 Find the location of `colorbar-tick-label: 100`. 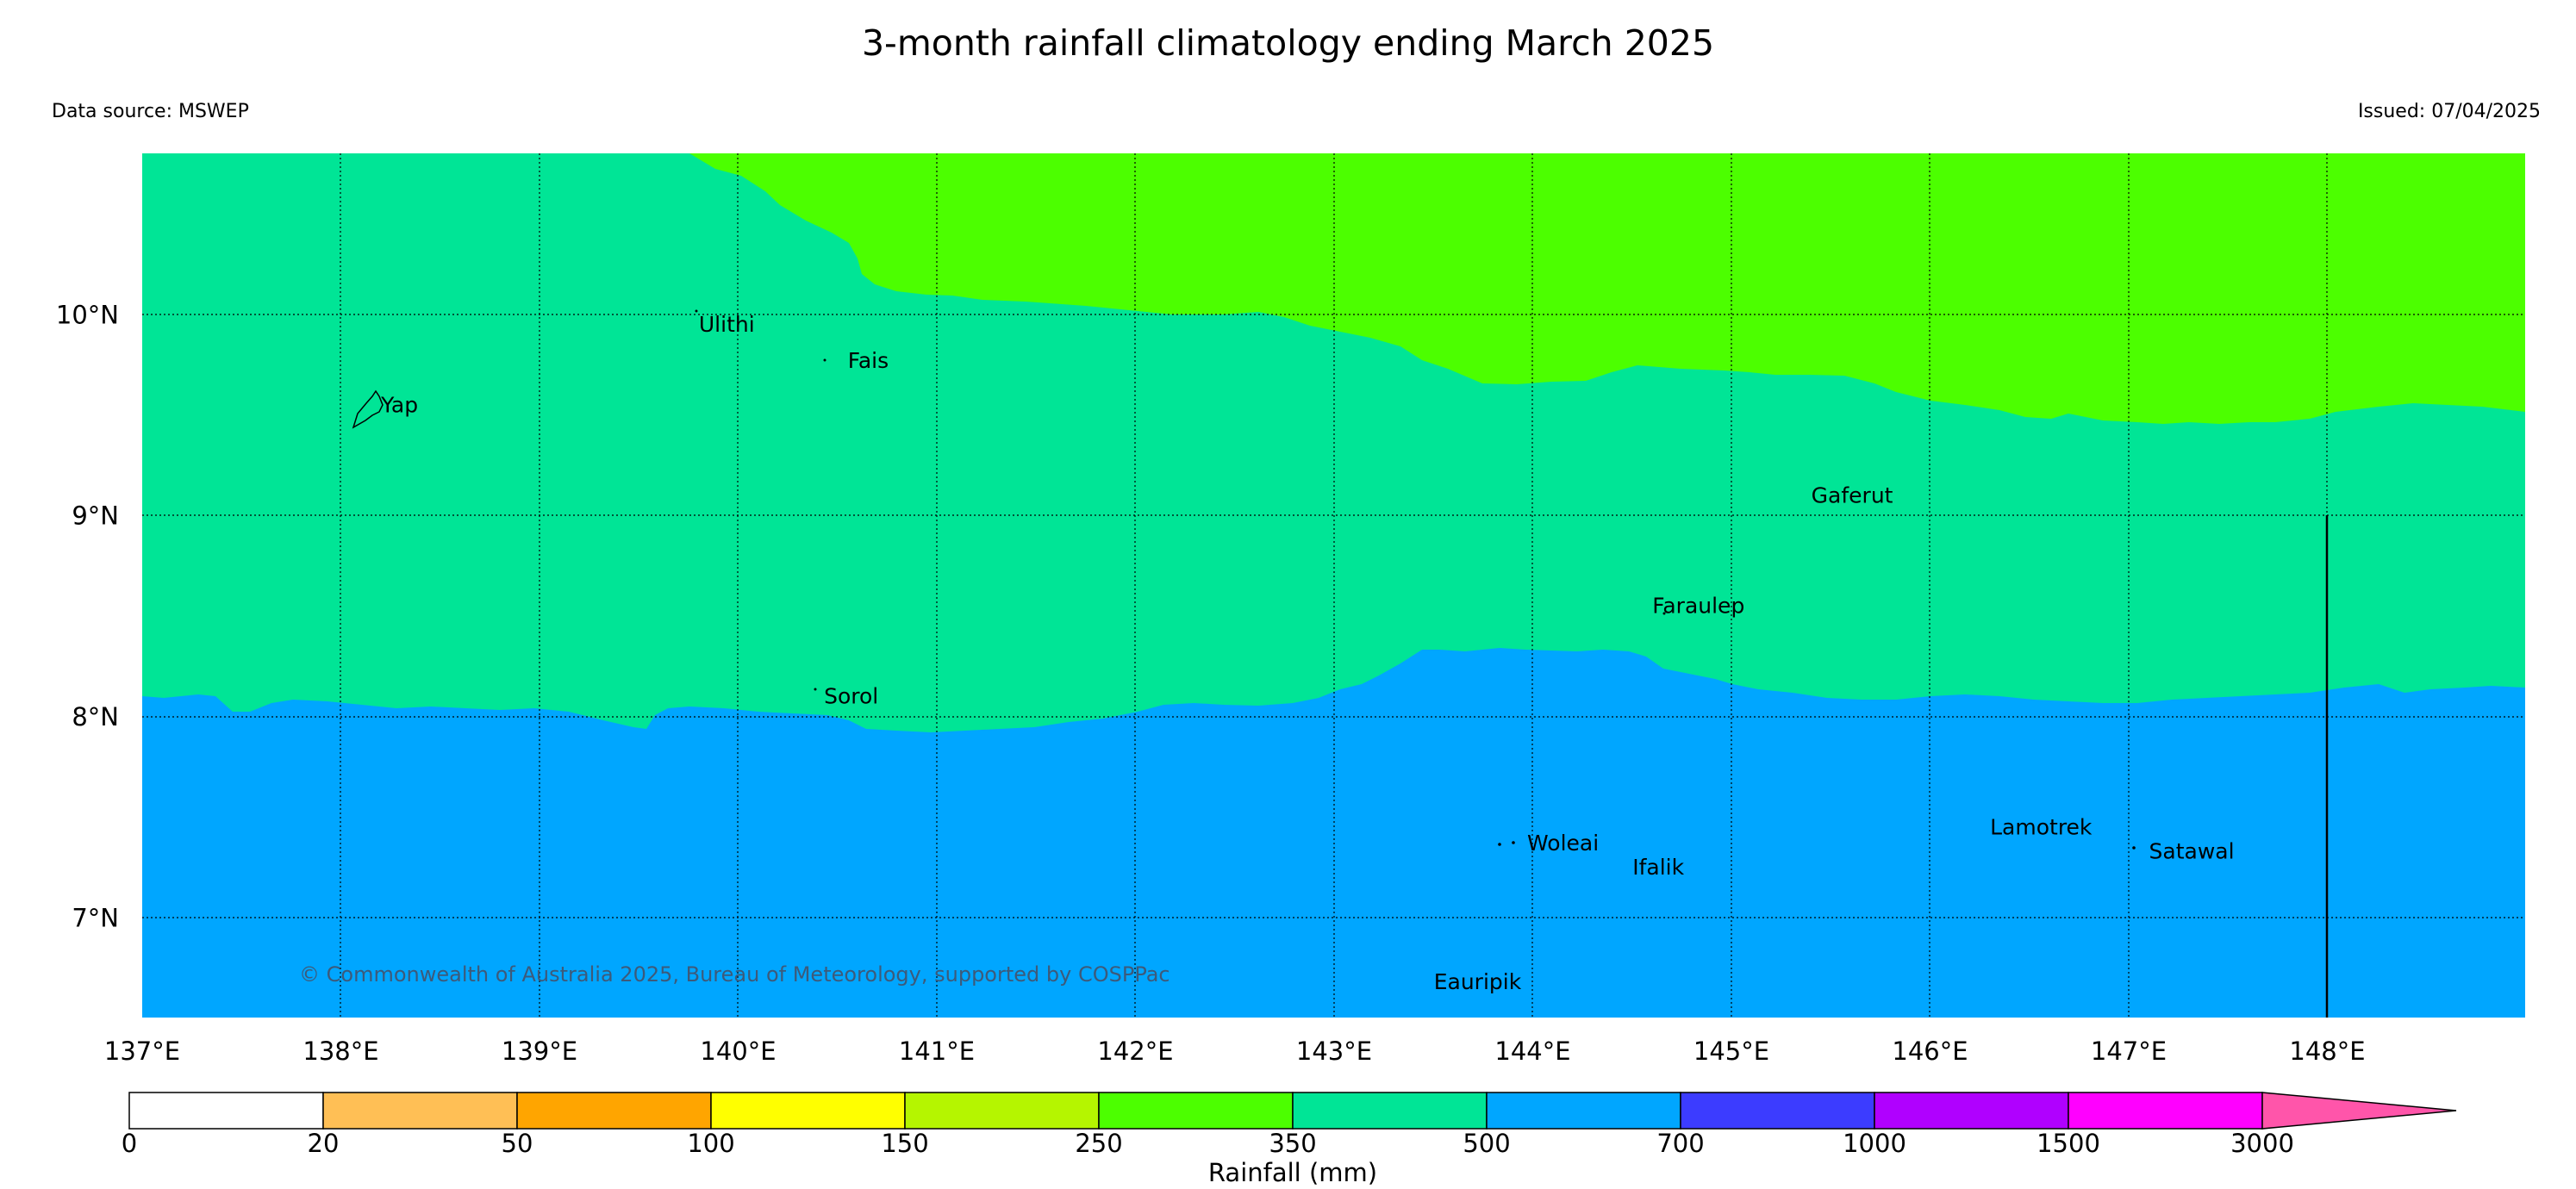

colorbar-tick-label: 100 is located at coordinates (711, 1143).